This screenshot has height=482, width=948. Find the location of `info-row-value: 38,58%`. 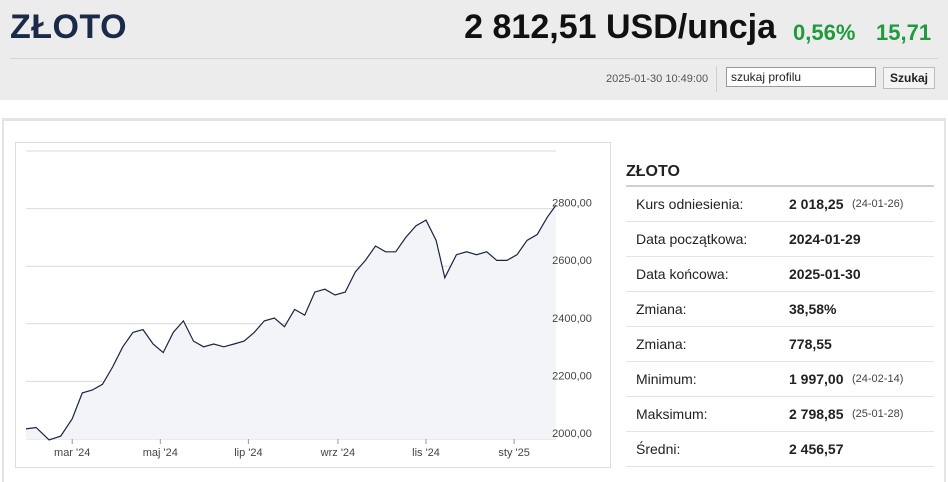

info-row-value: 38,58% is located at coordinates (813, 309).